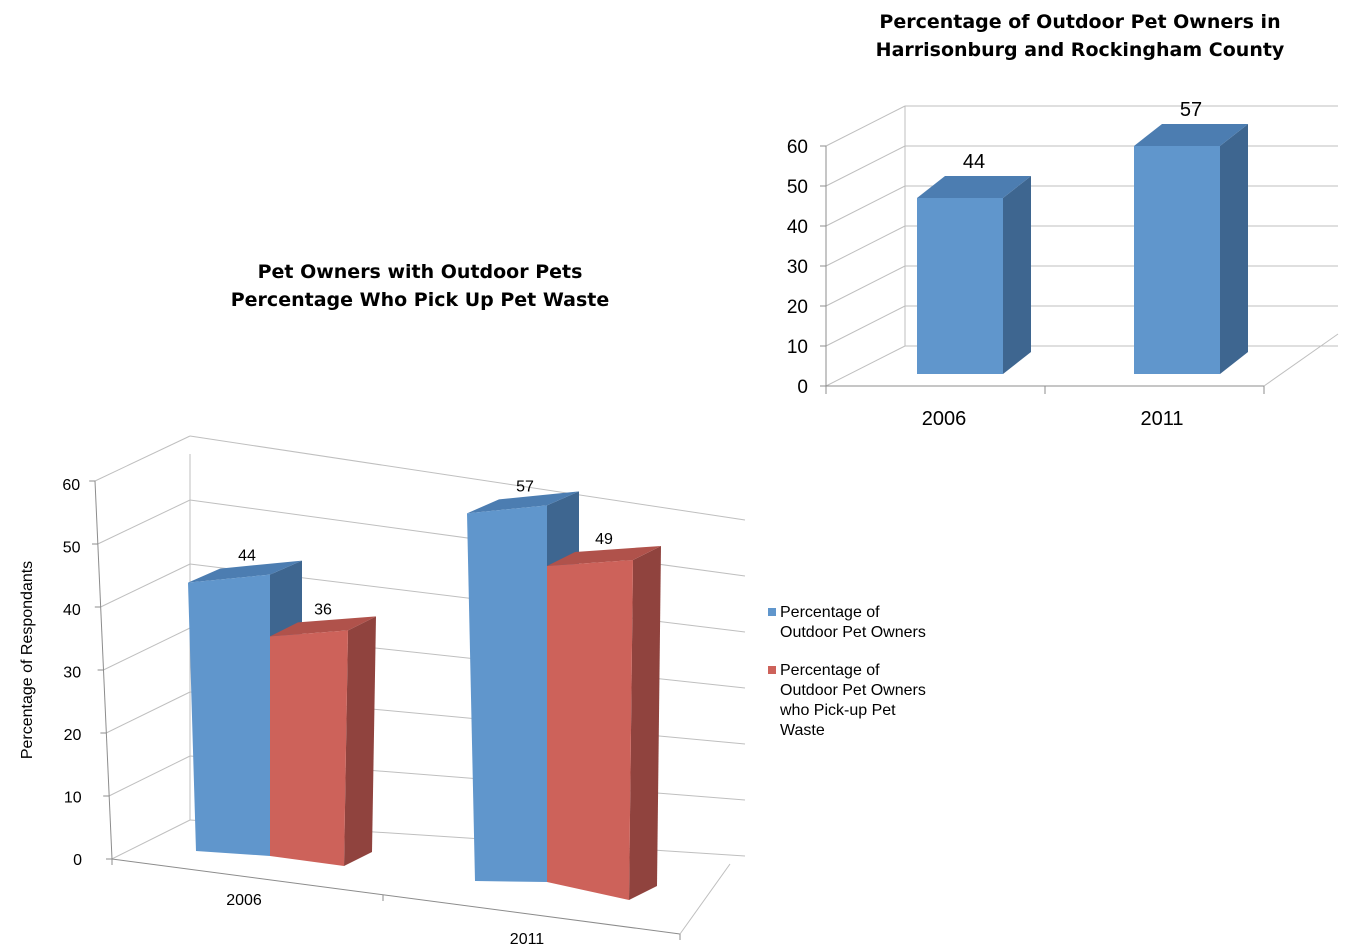  I want to click on data-label: 36, so click(323, 609).